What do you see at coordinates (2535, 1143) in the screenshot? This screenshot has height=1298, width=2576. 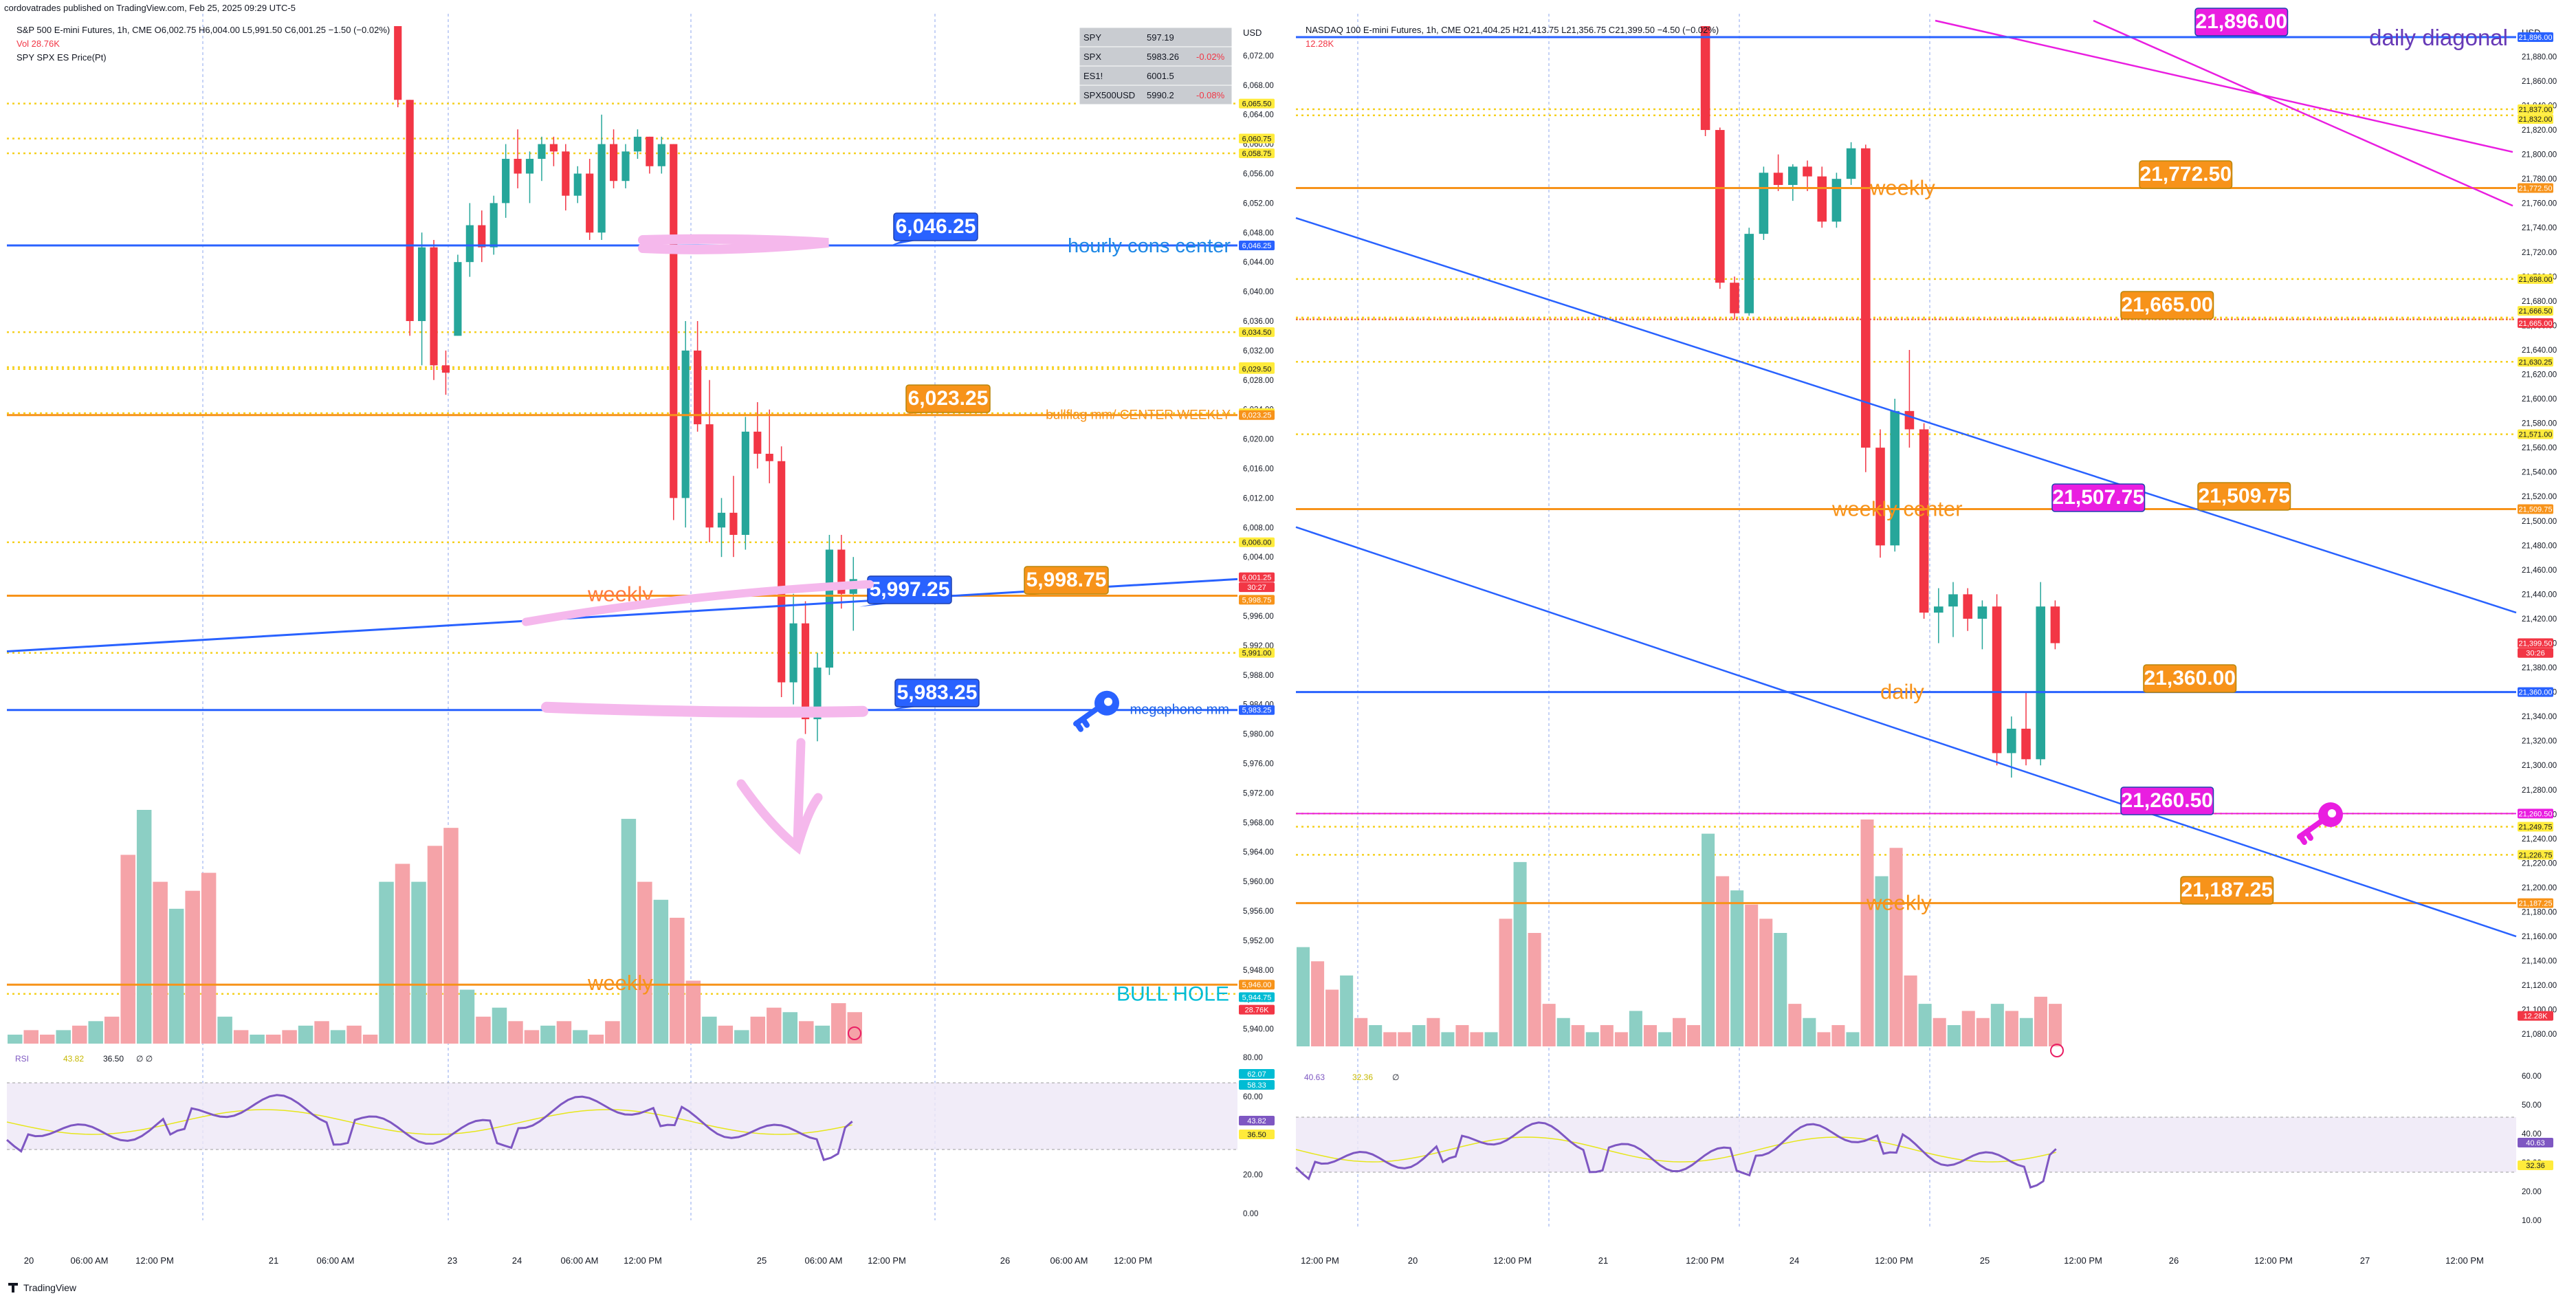 I see `rsi-tag-0-text: 40.63` at bounding box center [2535, 1143].